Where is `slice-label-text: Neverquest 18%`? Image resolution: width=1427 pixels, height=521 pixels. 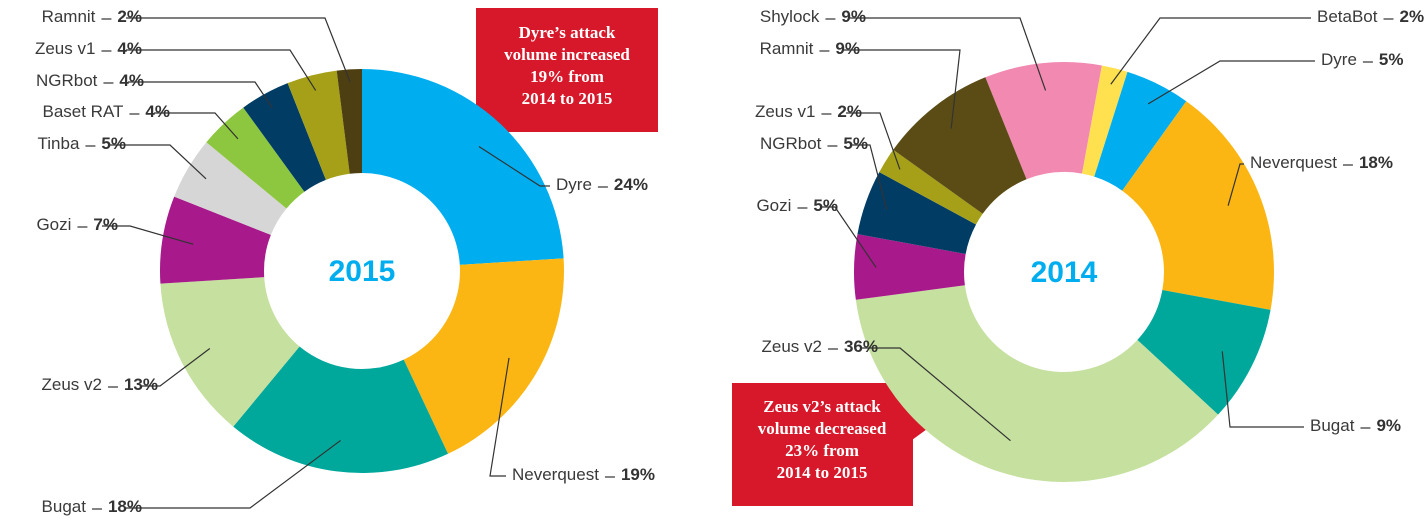
slice-label-text: Neverquest 18% is located at coordinates (1321, 162).